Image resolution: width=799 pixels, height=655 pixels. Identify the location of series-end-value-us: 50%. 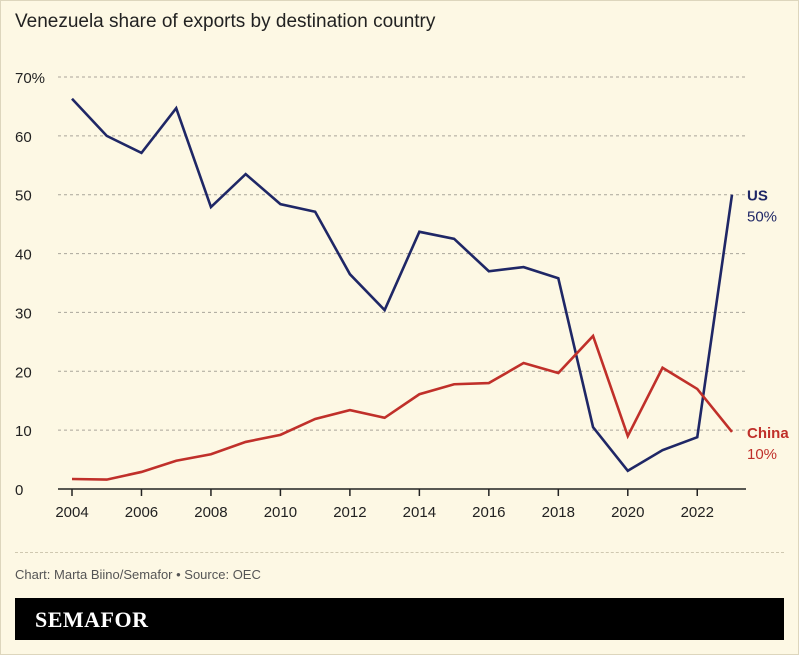
(762, 217).